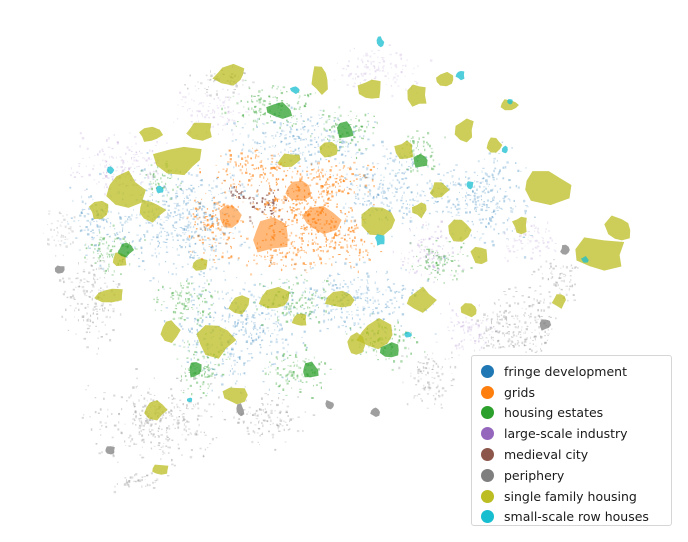 The height and width of the screenshot is (542, 688). I want to click on legend-marker-housing-estates, so click(487, 413).